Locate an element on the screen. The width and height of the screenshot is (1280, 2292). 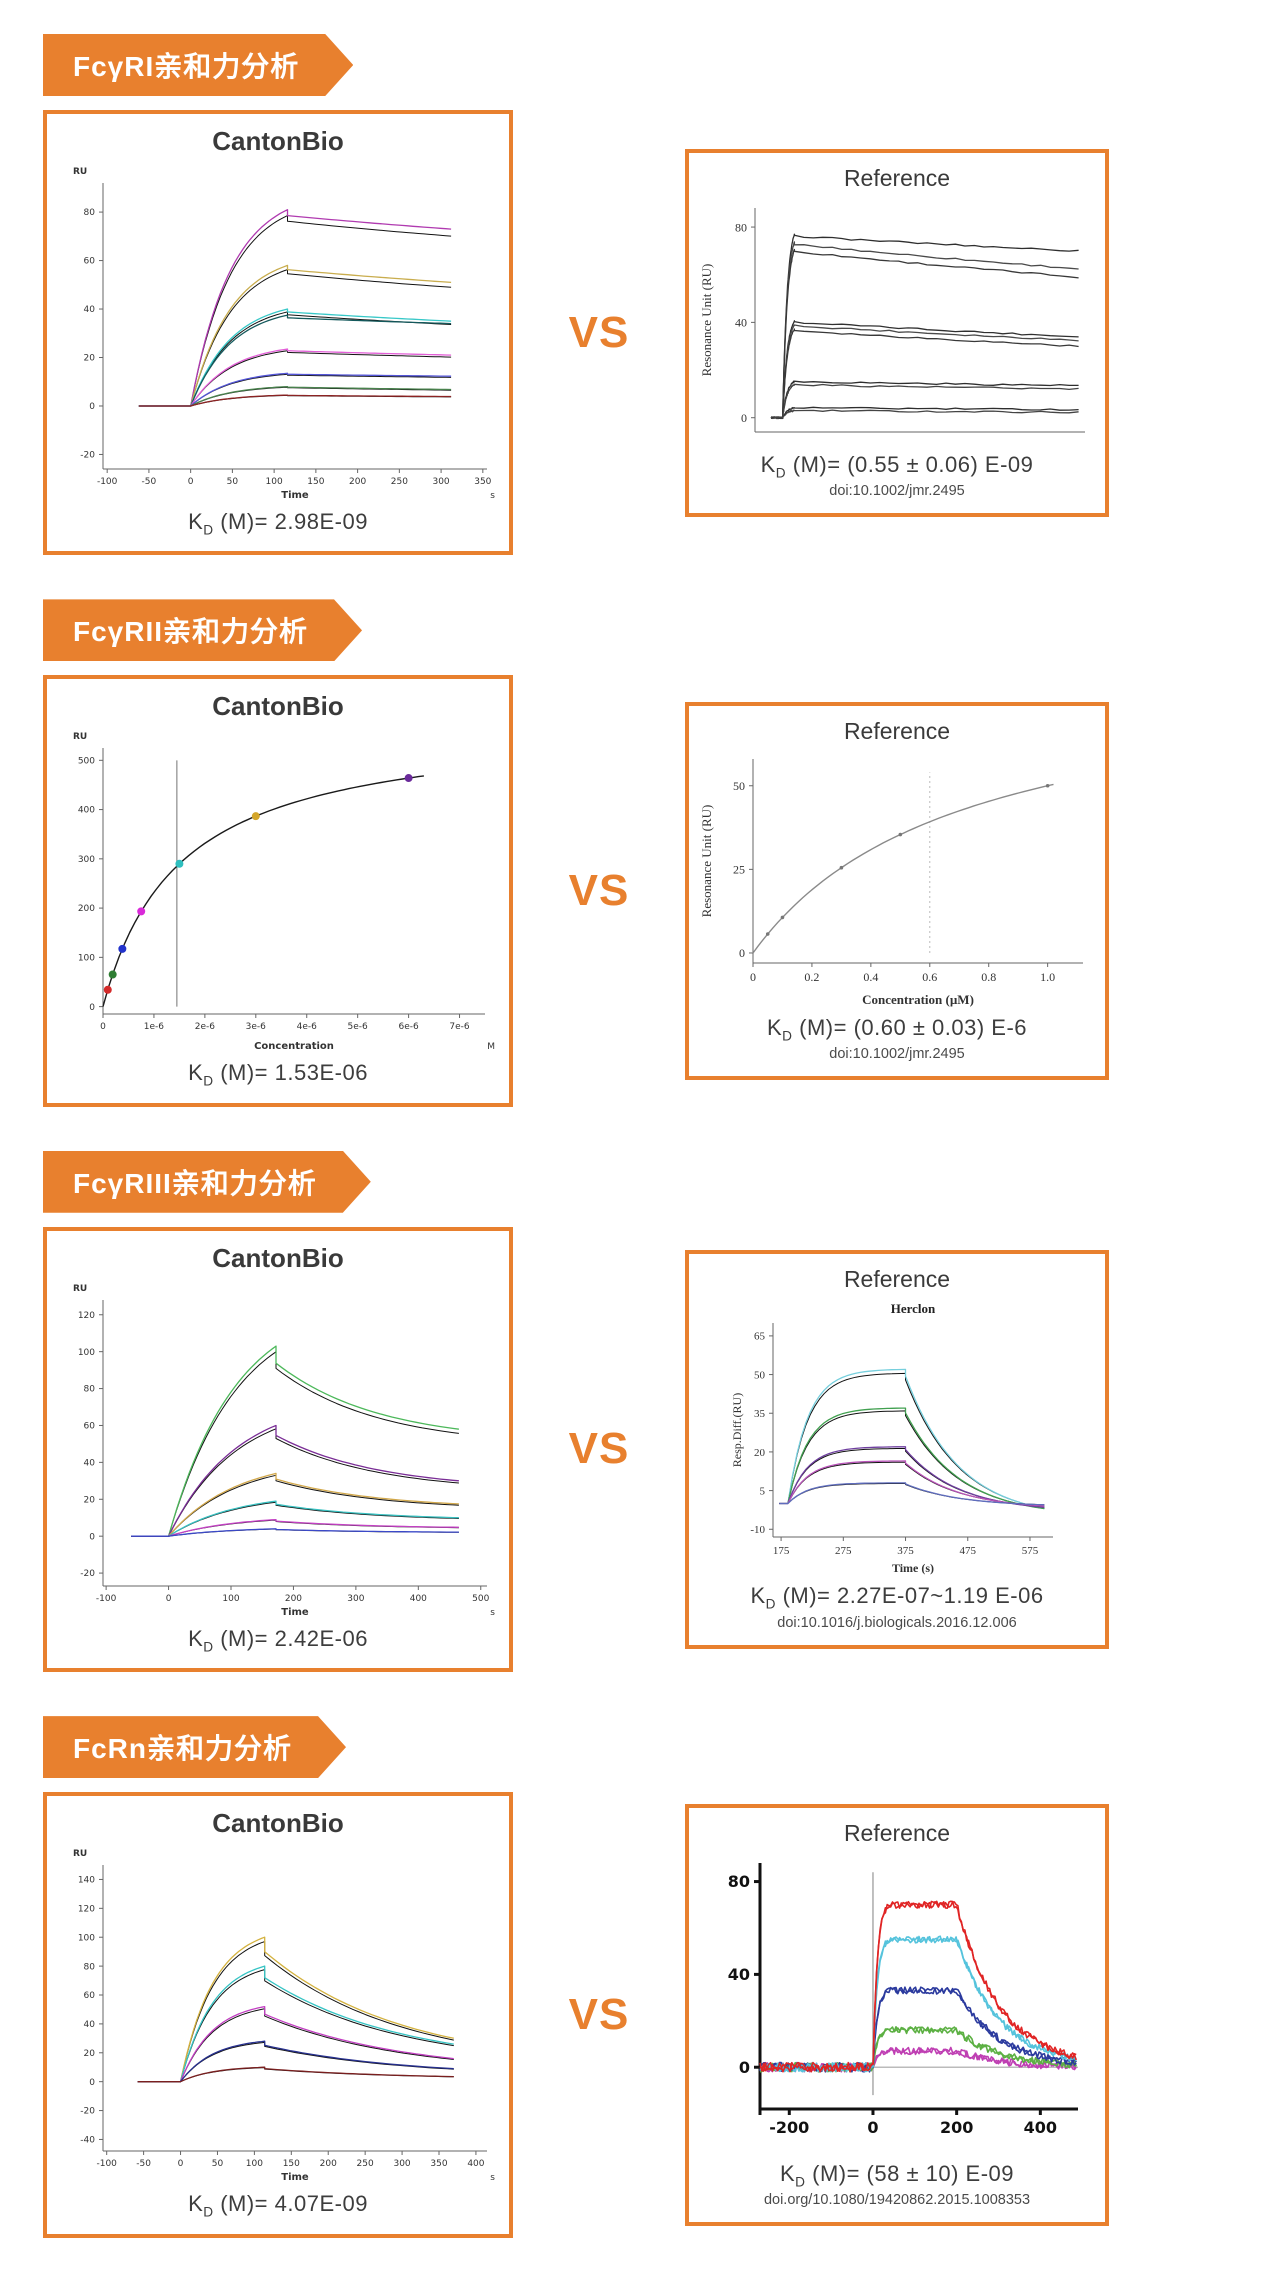
svg-text: Resonance Unit (RU) is located at coordinates (706, 861).